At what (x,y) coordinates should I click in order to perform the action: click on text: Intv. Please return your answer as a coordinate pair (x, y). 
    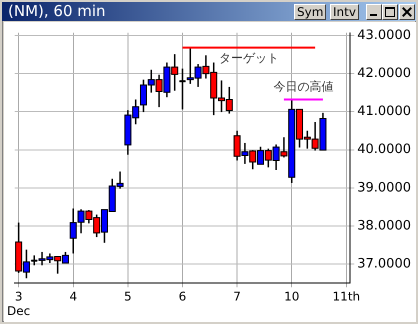
    Looking at the image, I should click on (344, 12).